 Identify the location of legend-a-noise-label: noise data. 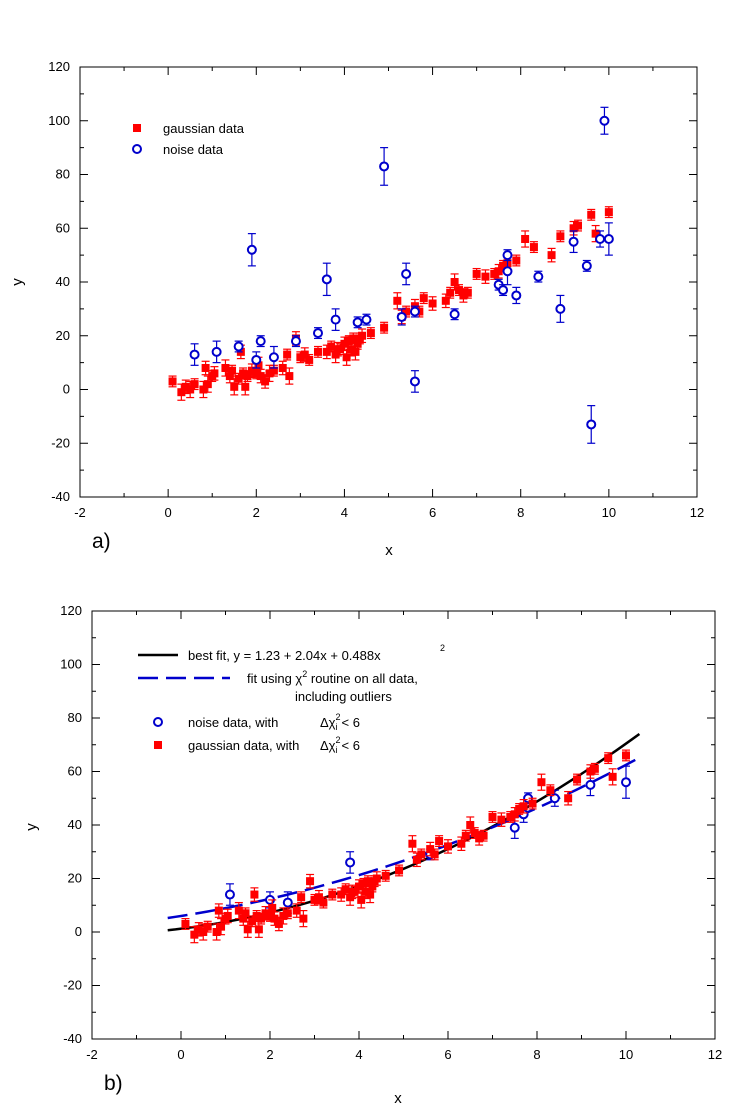
(193, 149).